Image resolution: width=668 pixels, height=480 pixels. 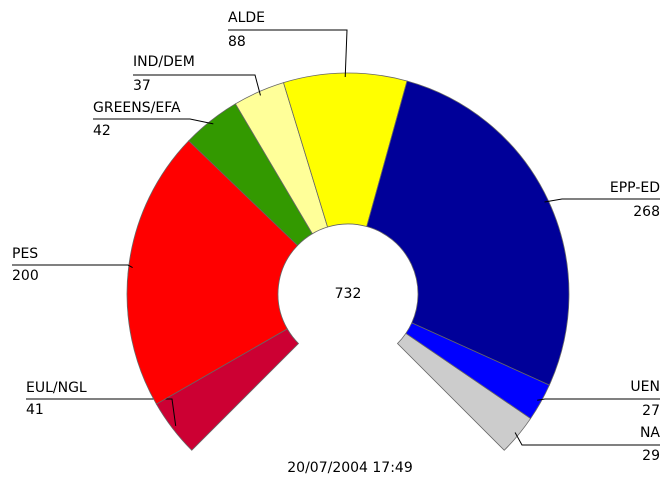 What do you see at coordinates (35, 410) in the screenshot?
I see `segment-value: 41` at bounding box center [35, 410].